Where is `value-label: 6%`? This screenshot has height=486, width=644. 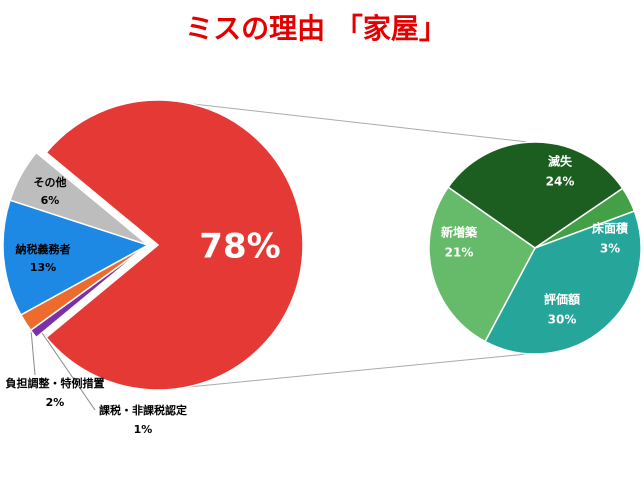
value-label: 6% is located at coordinates (50, 200).